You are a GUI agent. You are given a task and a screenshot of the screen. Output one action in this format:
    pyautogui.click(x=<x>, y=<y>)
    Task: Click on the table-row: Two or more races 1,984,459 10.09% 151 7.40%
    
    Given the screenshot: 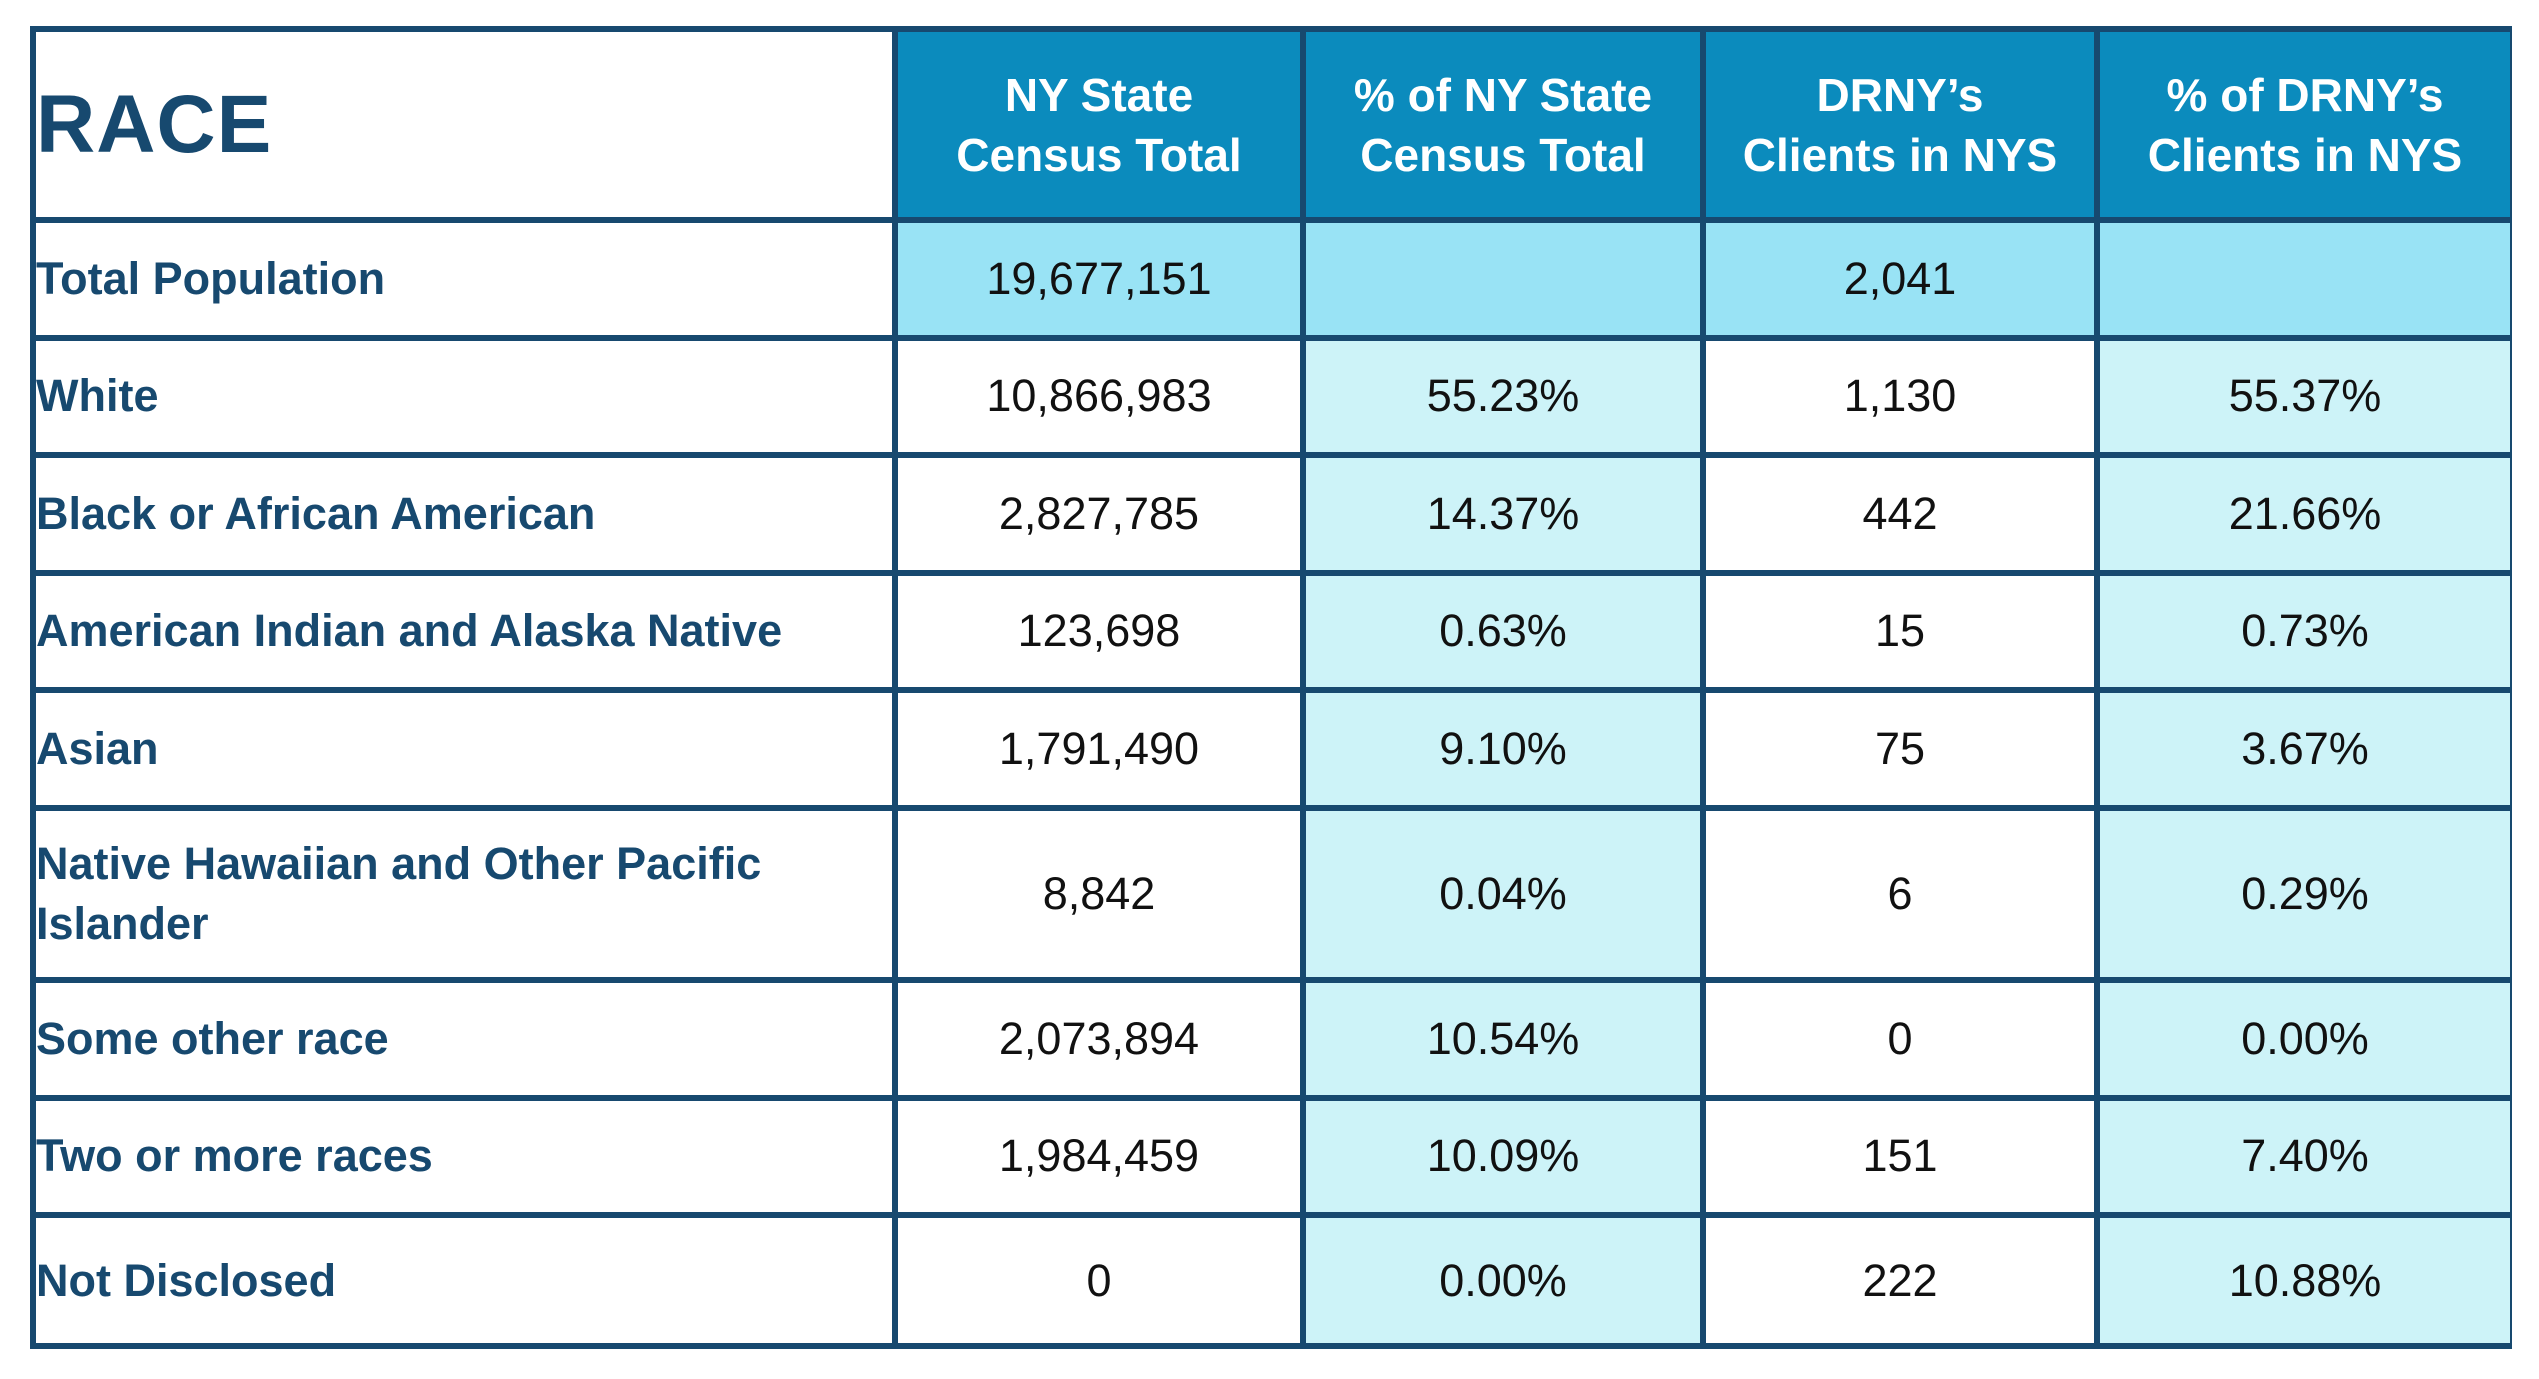 What is the action you would take?
    pyautogui.click(x=1273, y=1156)
    